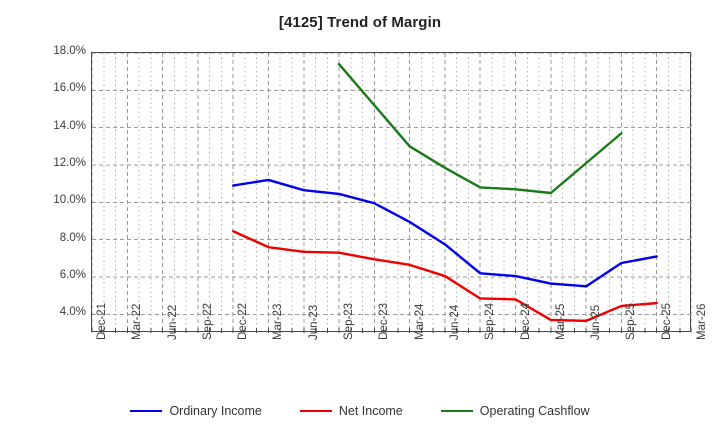 This screenshot has height=440, width=720. What do you see at coordinates (370, 411) in the screenshot?
I see `legend-label: Net Income` at bounding box center [370, 411].